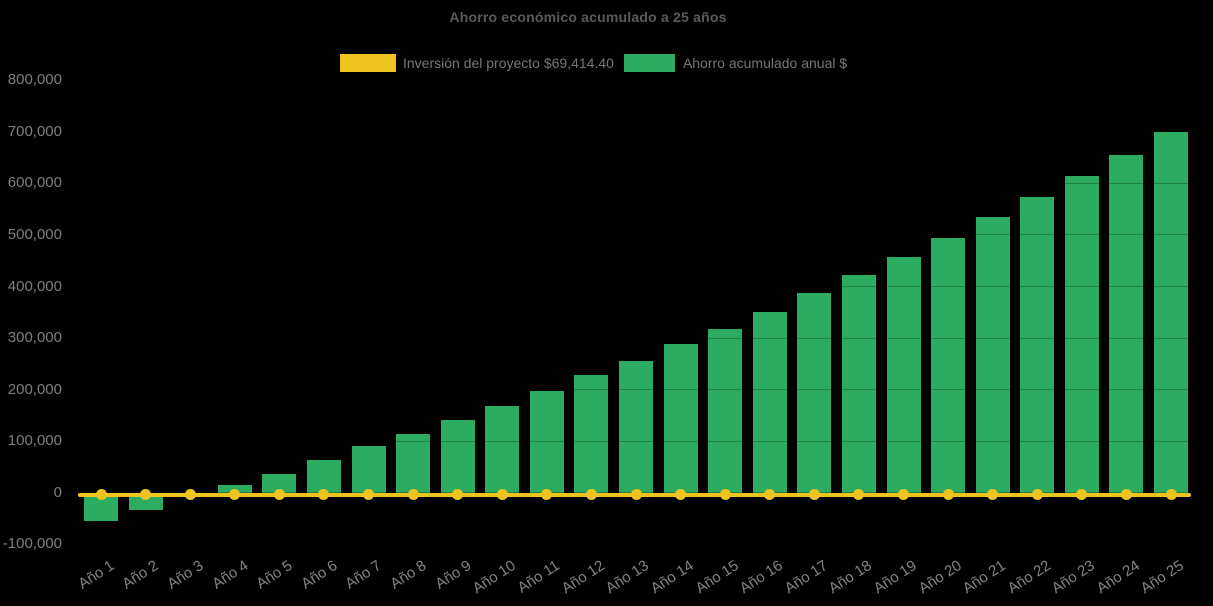  I want to click on x-tick-label: Año 5, so click(274, 575).